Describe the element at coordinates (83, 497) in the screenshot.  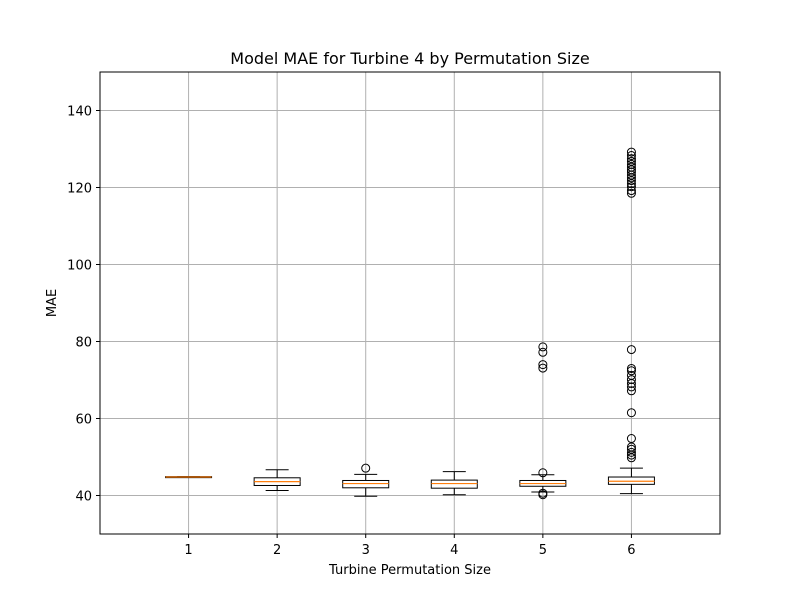
I see `y-tick-label: 40` at that location.